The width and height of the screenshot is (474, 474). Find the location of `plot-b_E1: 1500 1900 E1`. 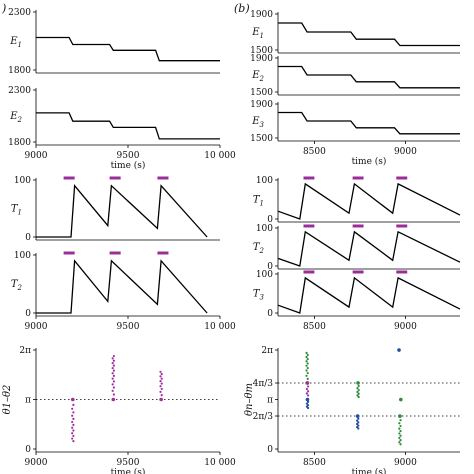

plot-b_E1: 1500 1900 E1 is located at coordinates (355, 33).